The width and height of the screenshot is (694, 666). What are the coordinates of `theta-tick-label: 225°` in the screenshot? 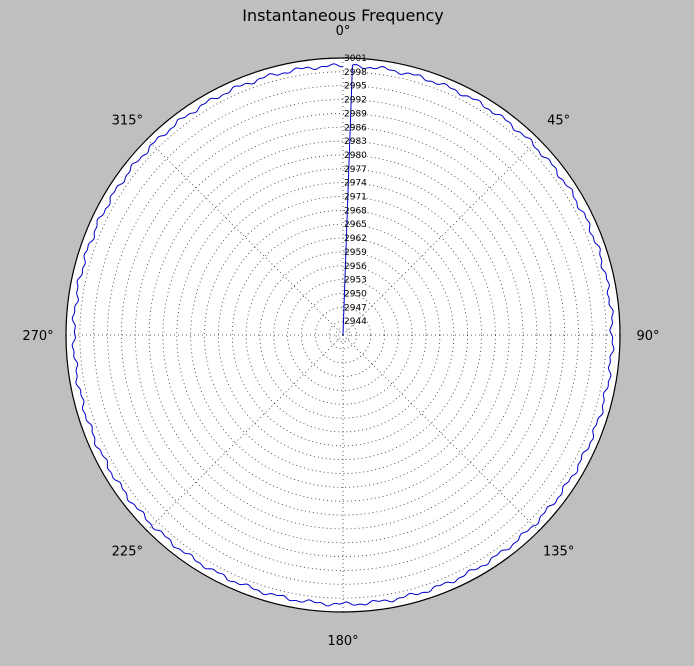 It's located at (127, 552).